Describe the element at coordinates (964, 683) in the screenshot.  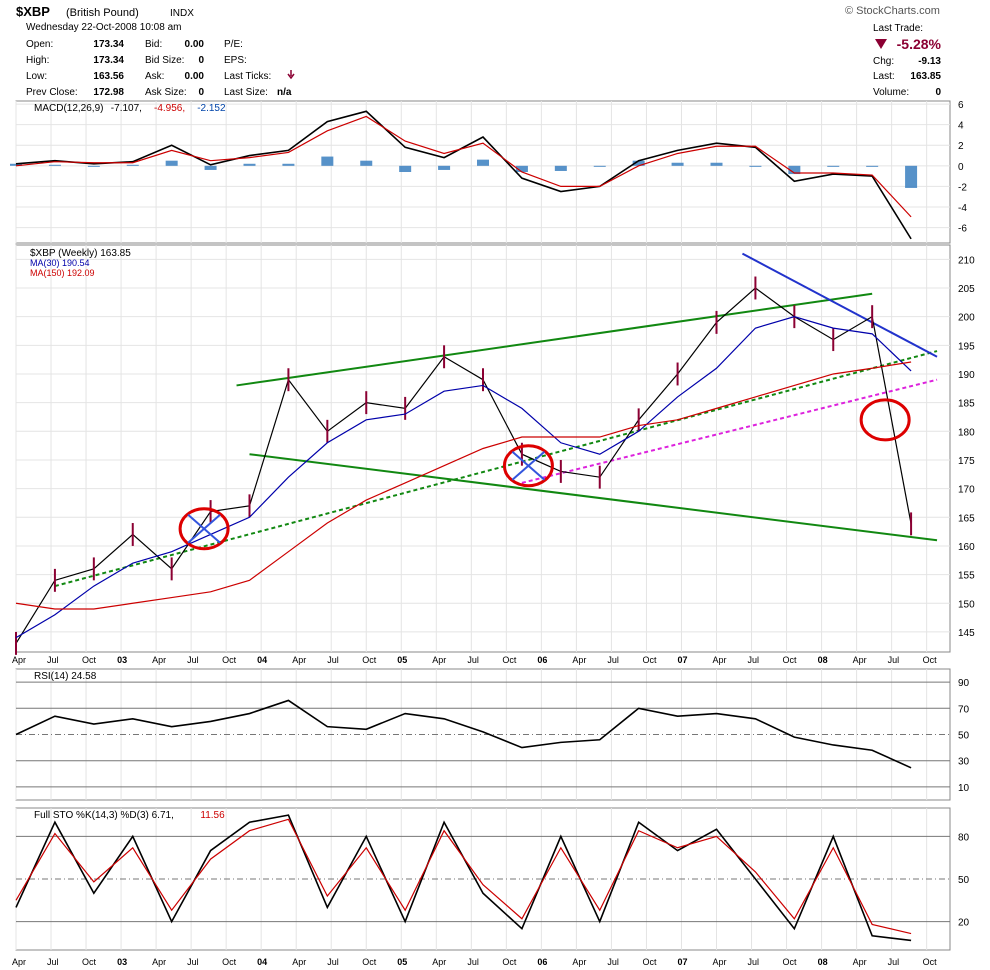
I see `y-tick-label: 90` at that location.